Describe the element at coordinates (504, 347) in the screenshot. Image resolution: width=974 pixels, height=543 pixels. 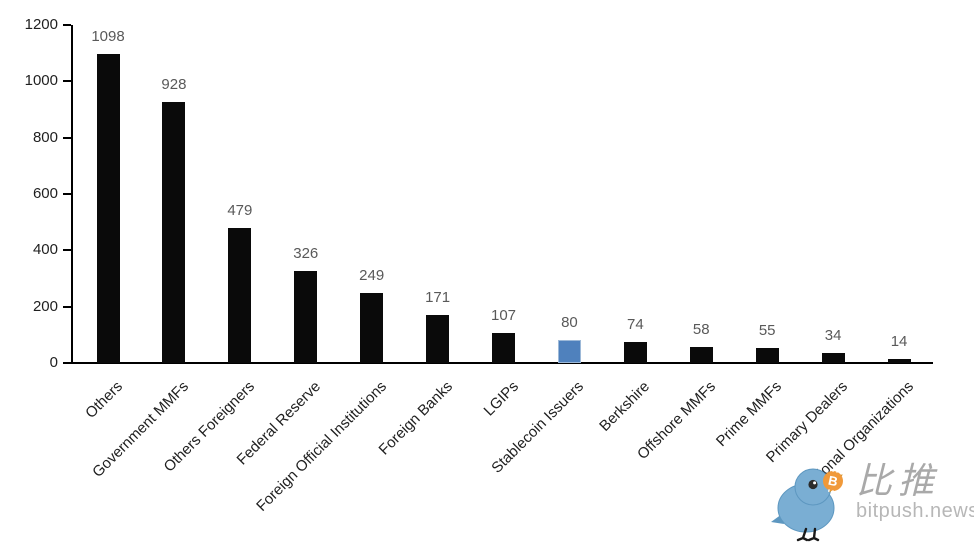
I see `bar-LGIPs` at that location.